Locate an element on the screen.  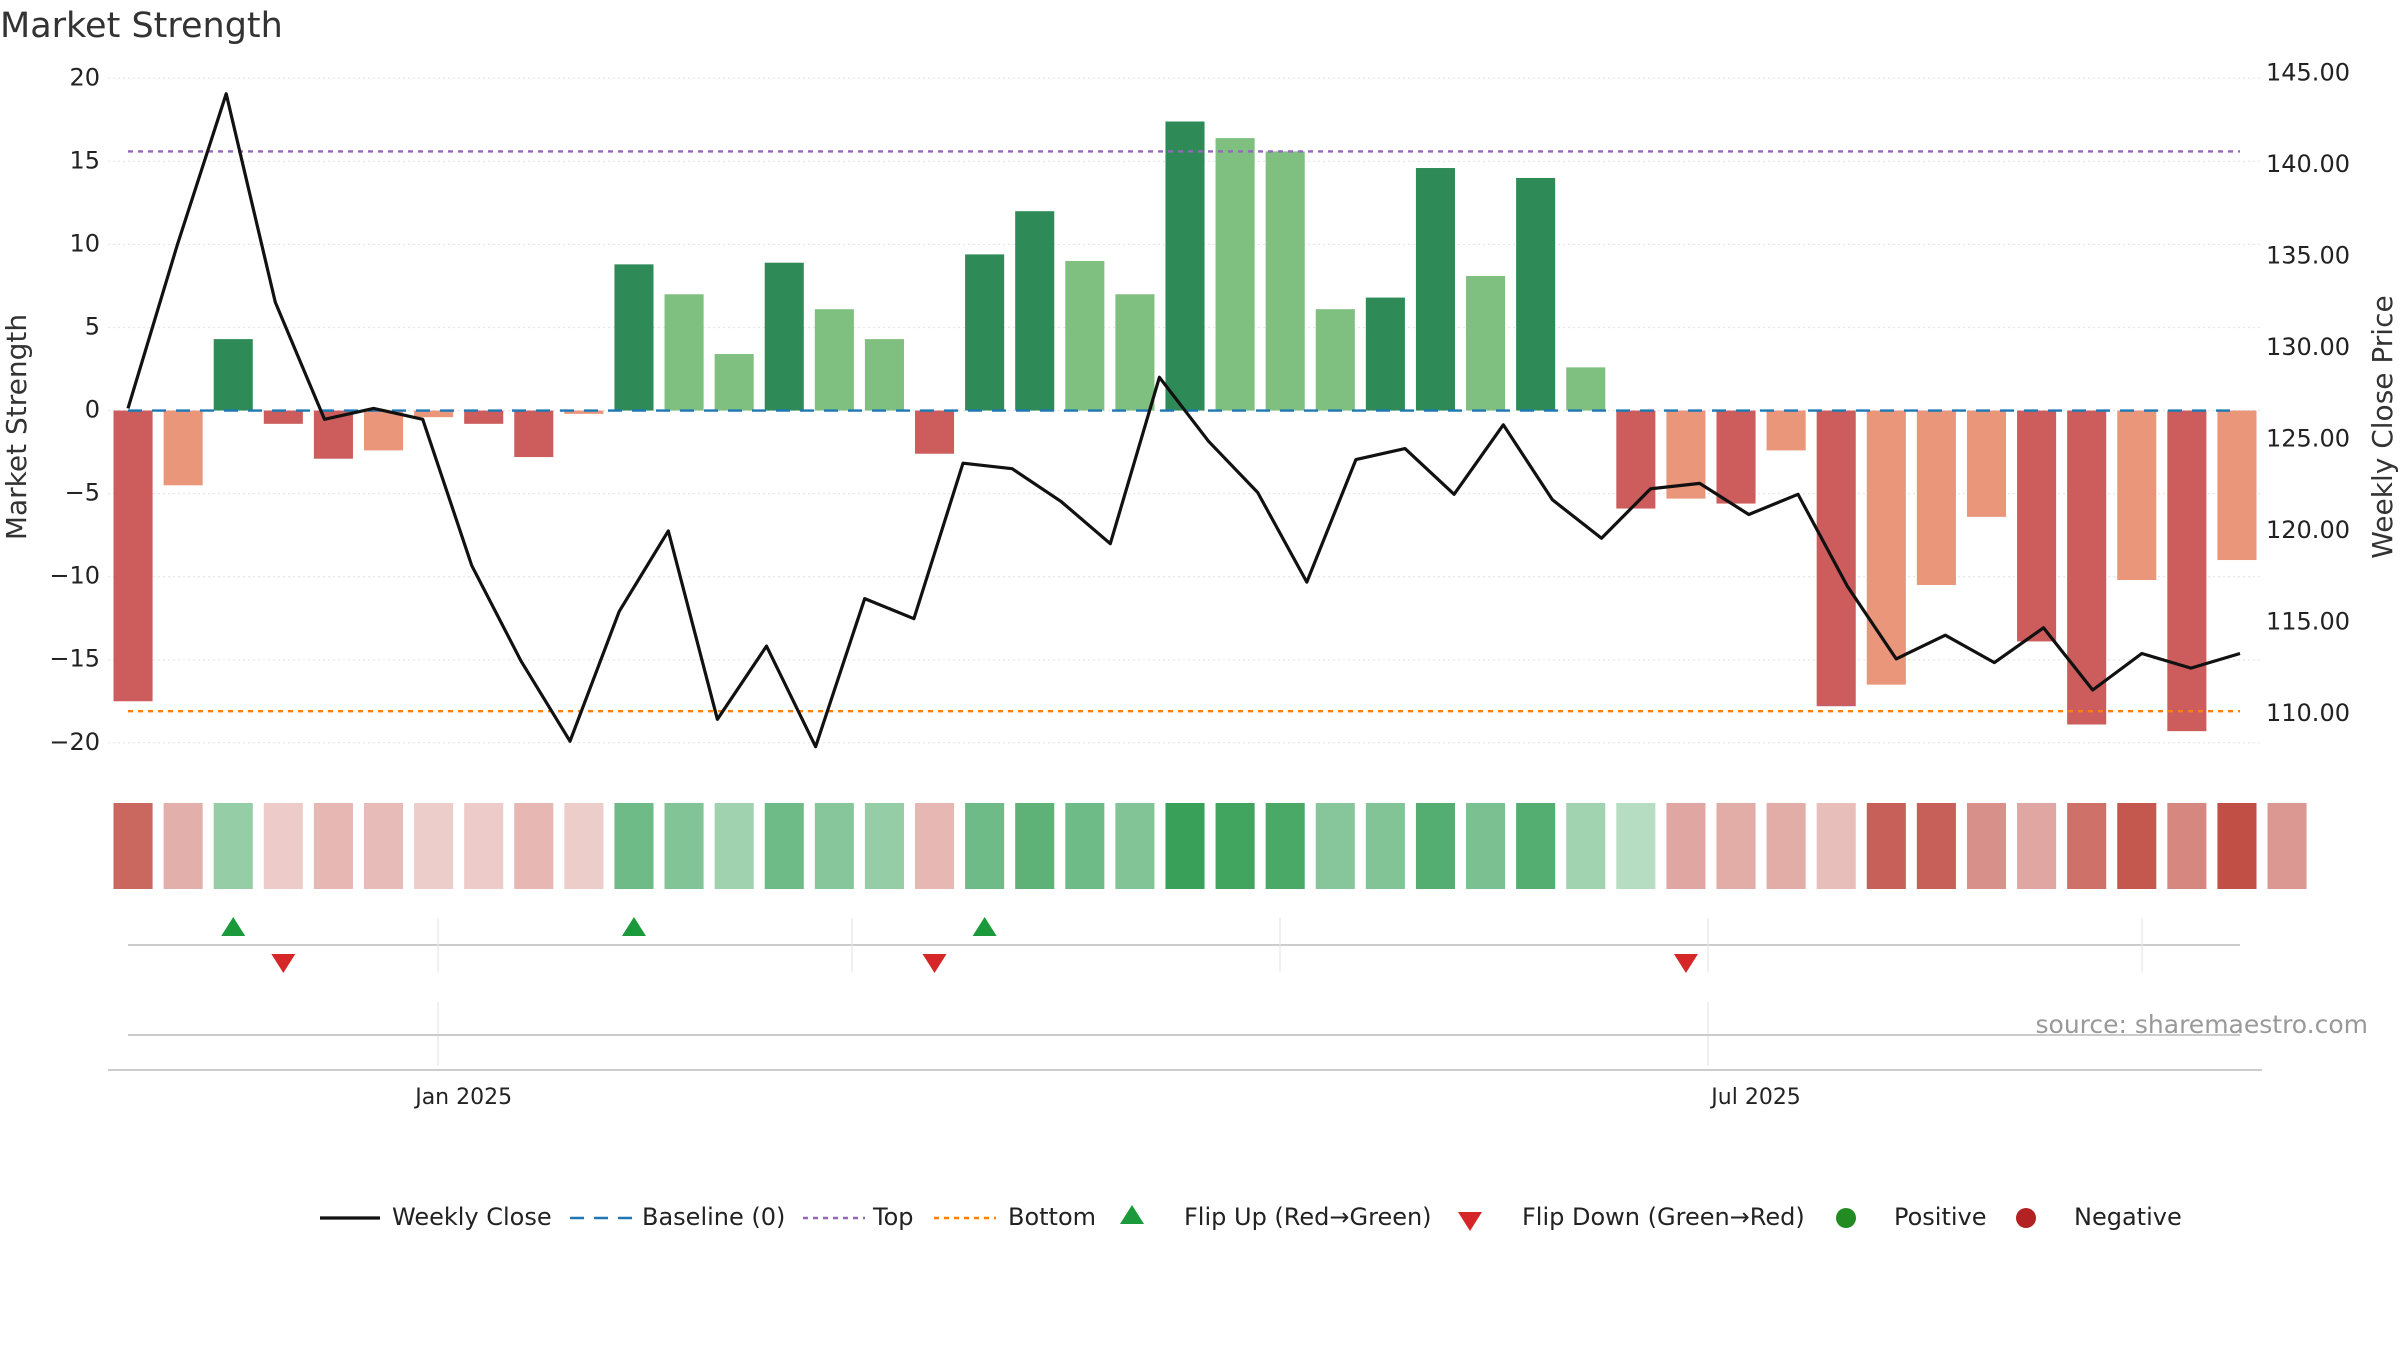
x-tick-label: Jul 2025 is located at coordinates (1755, 1097).